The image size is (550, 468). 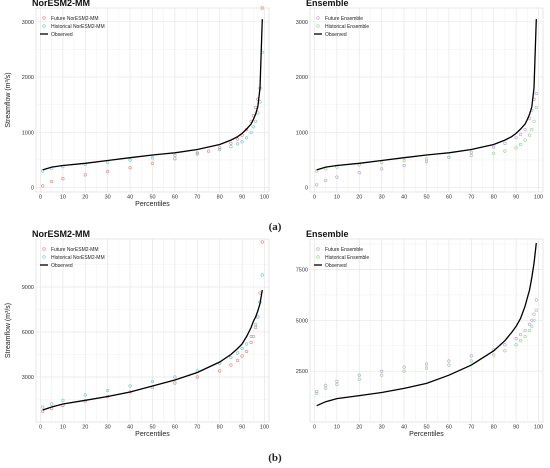 What do you see at coordinates (61, 4) in the screenshot?
I see `panel-title: NorESM2-MM` at bounding box center [61, 4].